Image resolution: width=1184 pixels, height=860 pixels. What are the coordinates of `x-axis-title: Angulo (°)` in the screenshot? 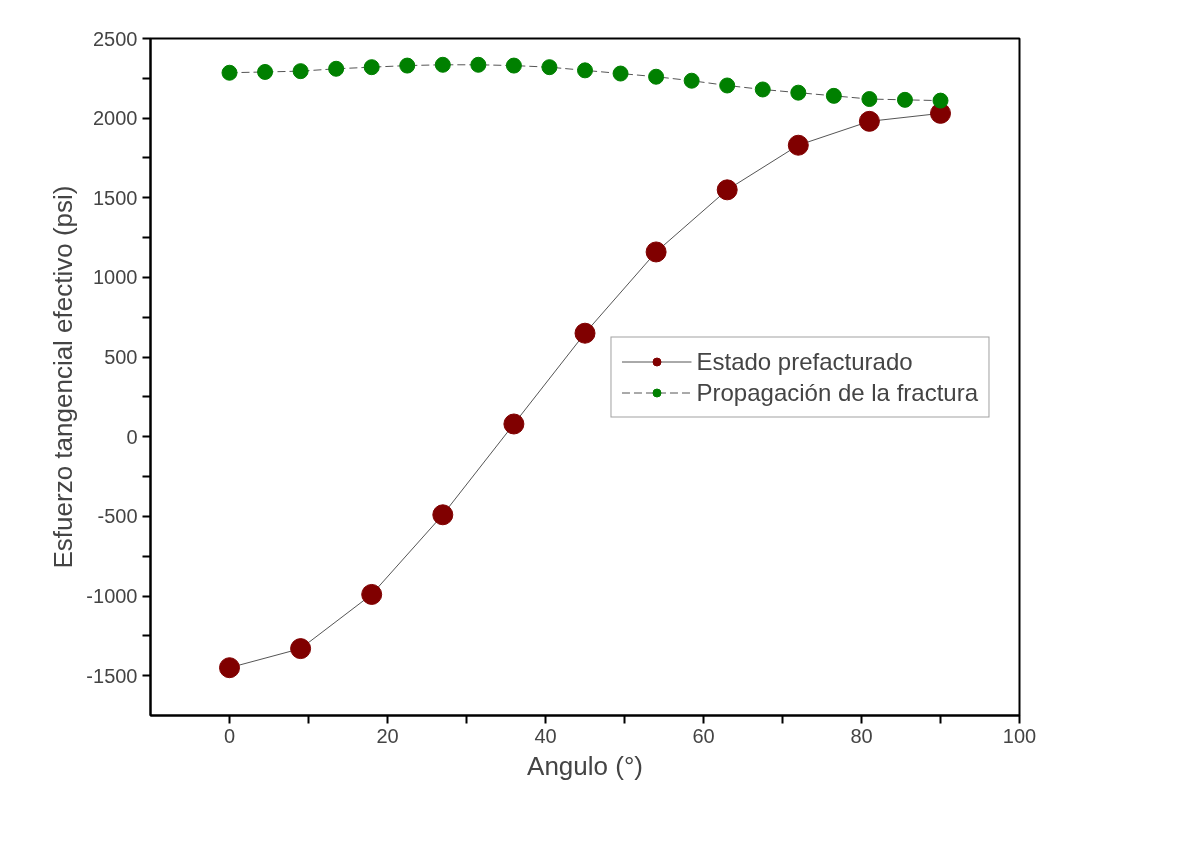 It's located at (585, 765).